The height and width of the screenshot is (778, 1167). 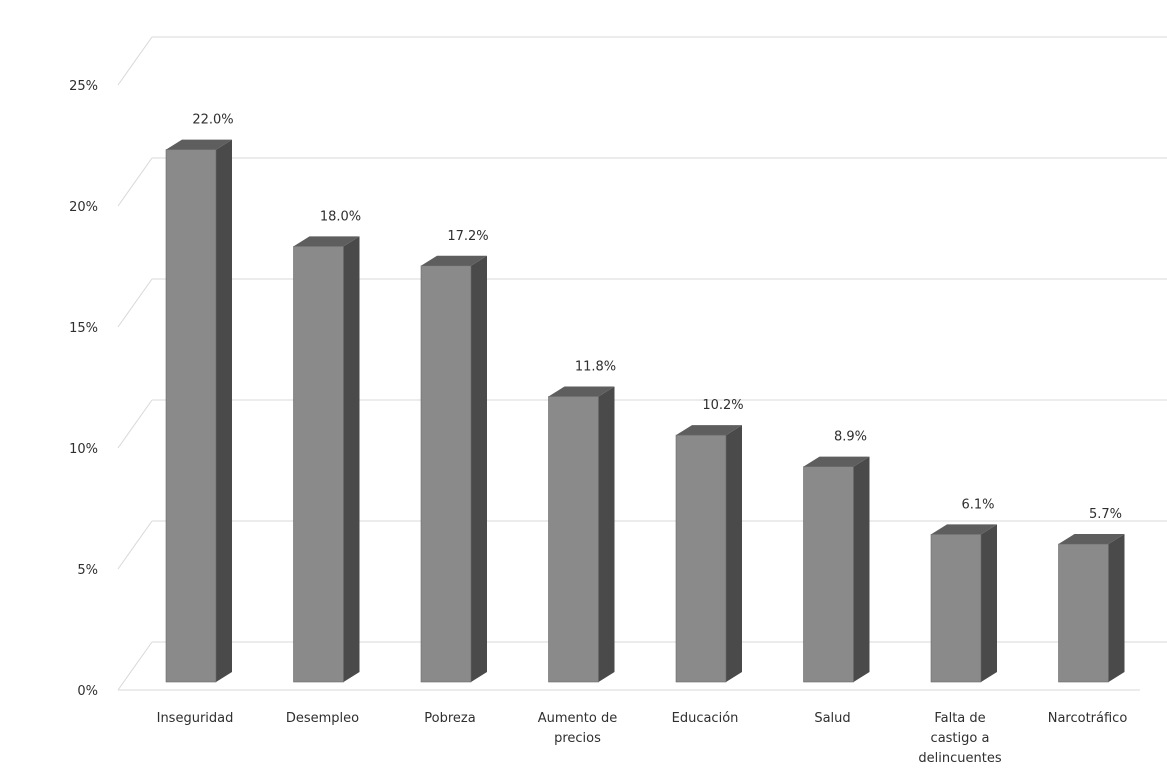 What do you see at coordinates (87, 570) in the screenshot?
I see `y-tick-label: 5%` at bounding box center [87, 570].